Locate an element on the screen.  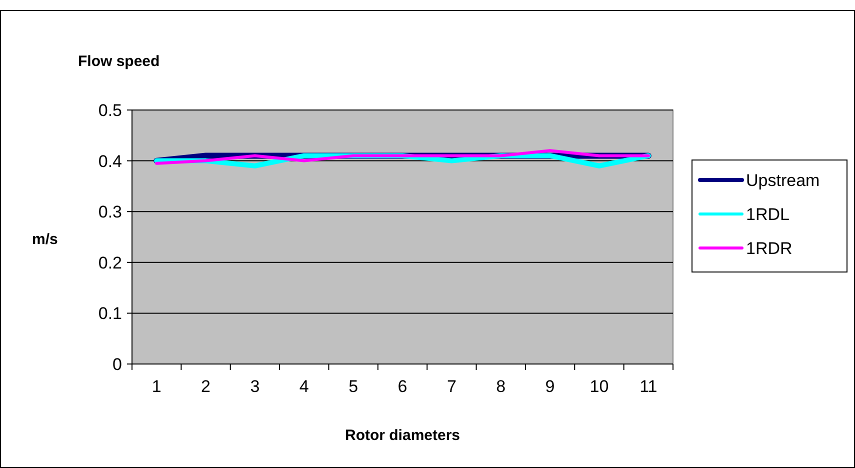
x-tick-label: 10 is located at coordinates (599, 386).